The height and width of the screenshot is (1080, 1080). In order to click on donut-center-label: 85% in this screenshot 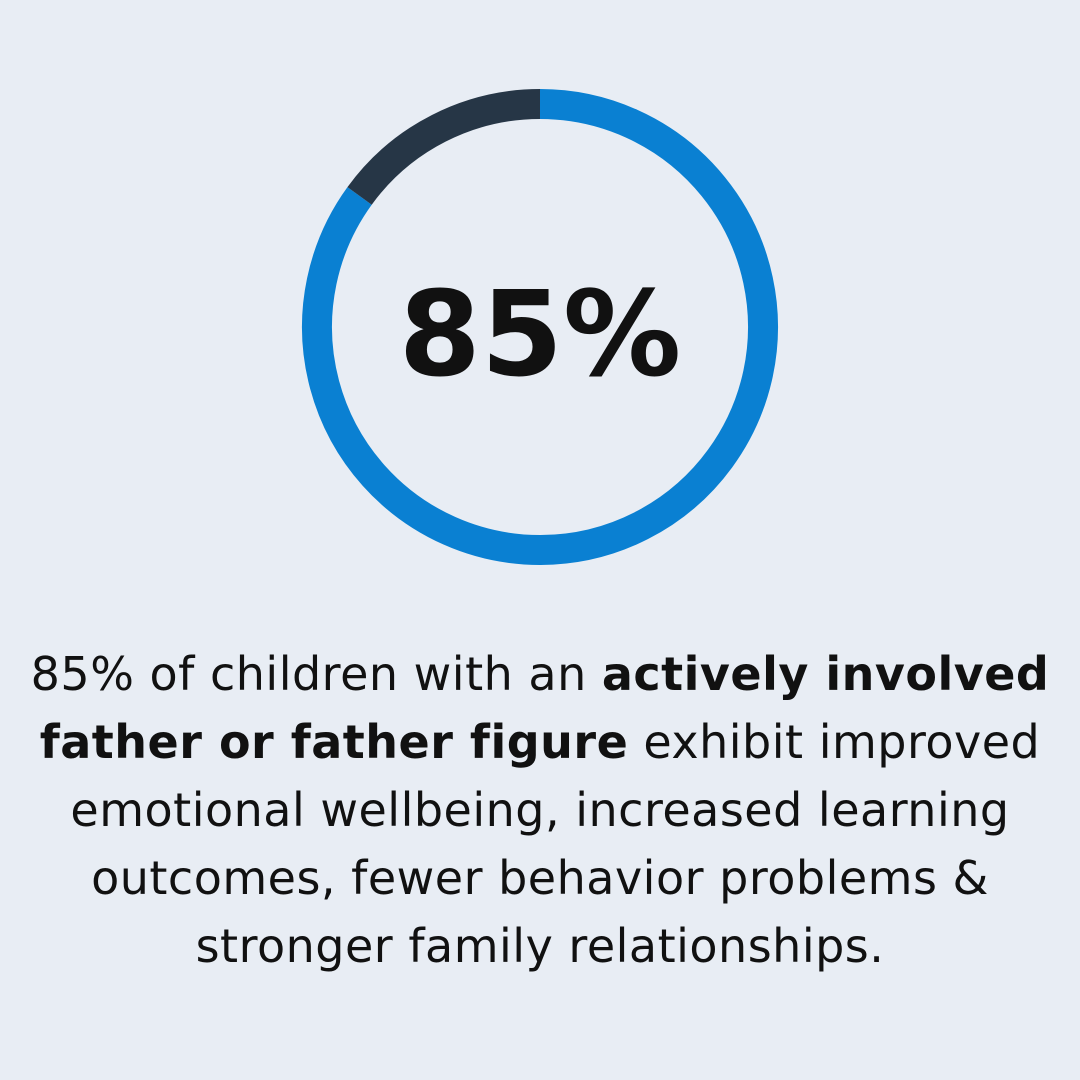, I will do `click(540, 334)`.